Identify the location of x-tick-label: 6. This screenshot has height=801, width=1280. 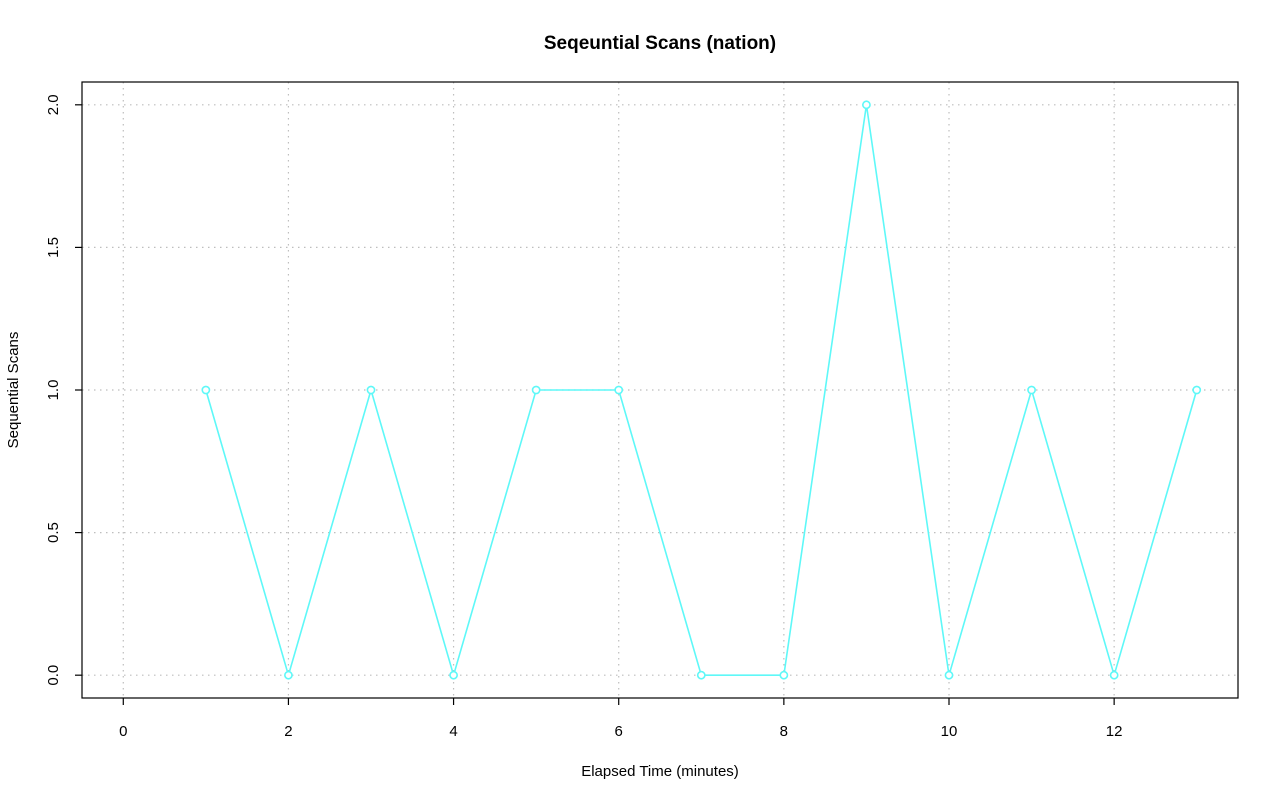
(619, 731).